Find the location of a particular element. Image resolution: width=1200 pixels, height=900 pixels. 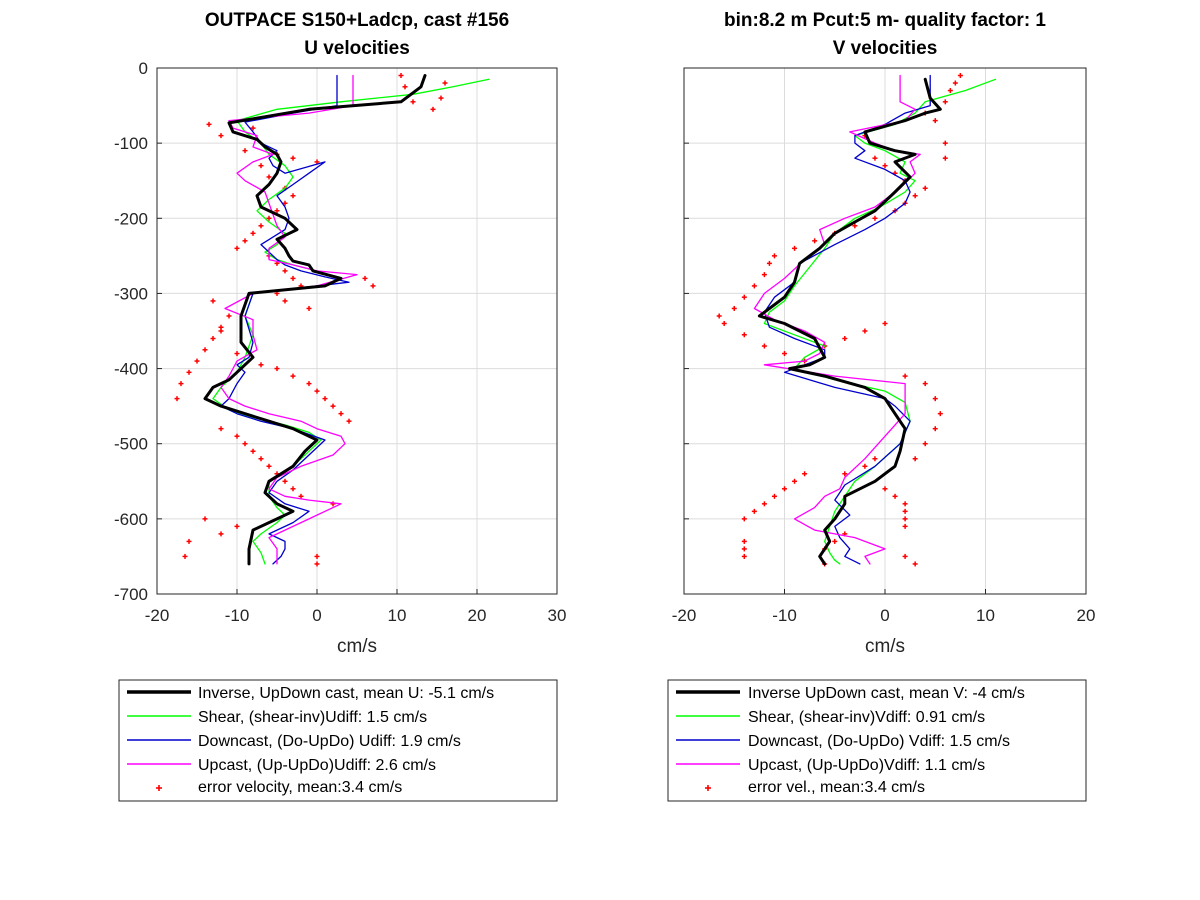

v-x-tick-label: -10 is located at coordinates (784, 615).